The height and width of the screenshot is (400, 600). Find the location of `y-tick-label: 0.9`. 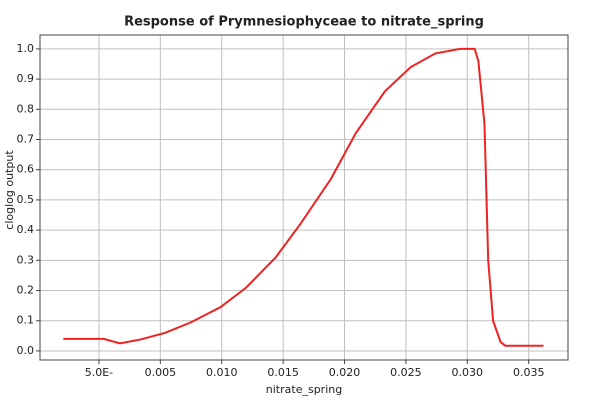

y-tick-label: 0.9 is located at coordinates (26, 78).